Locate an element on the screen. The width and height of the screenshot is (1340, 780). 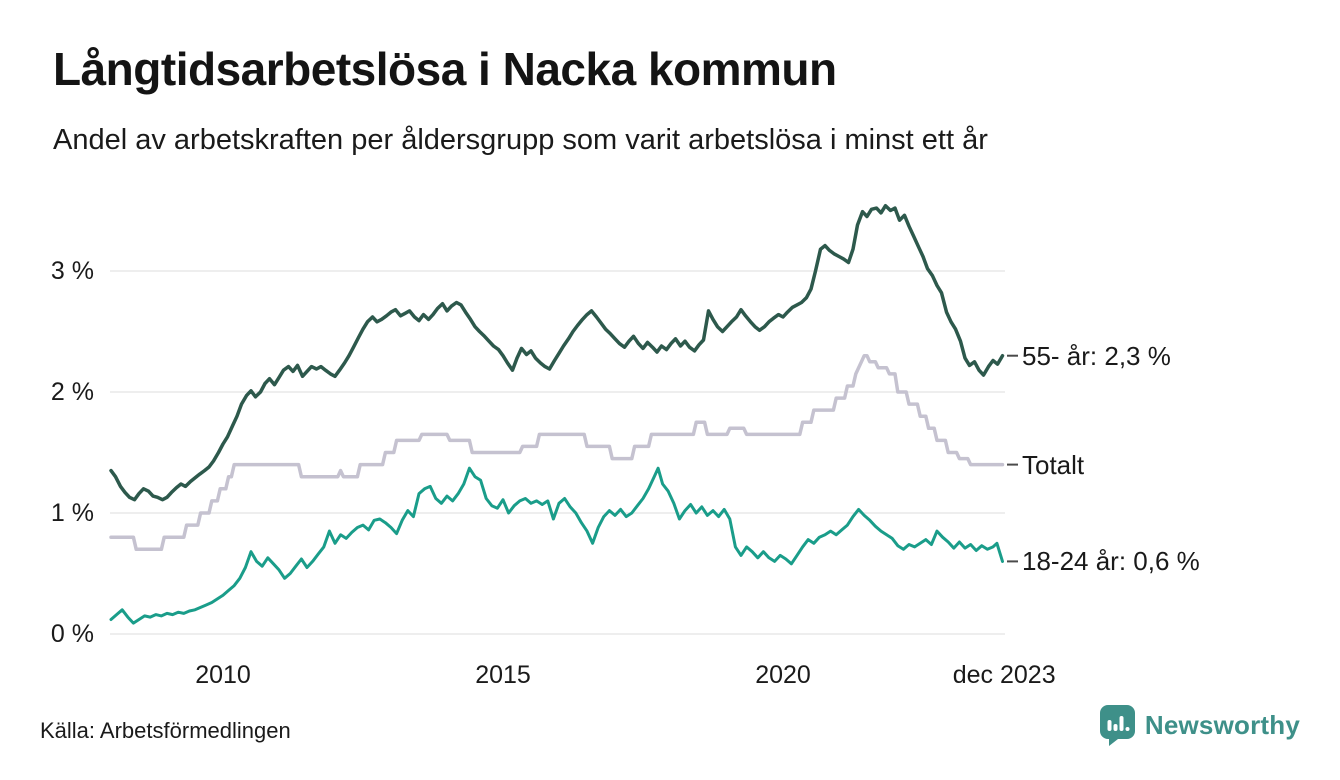
page-title: Långtidsarbetslösa i Nacka kommun is located at coordinates (445, 69).